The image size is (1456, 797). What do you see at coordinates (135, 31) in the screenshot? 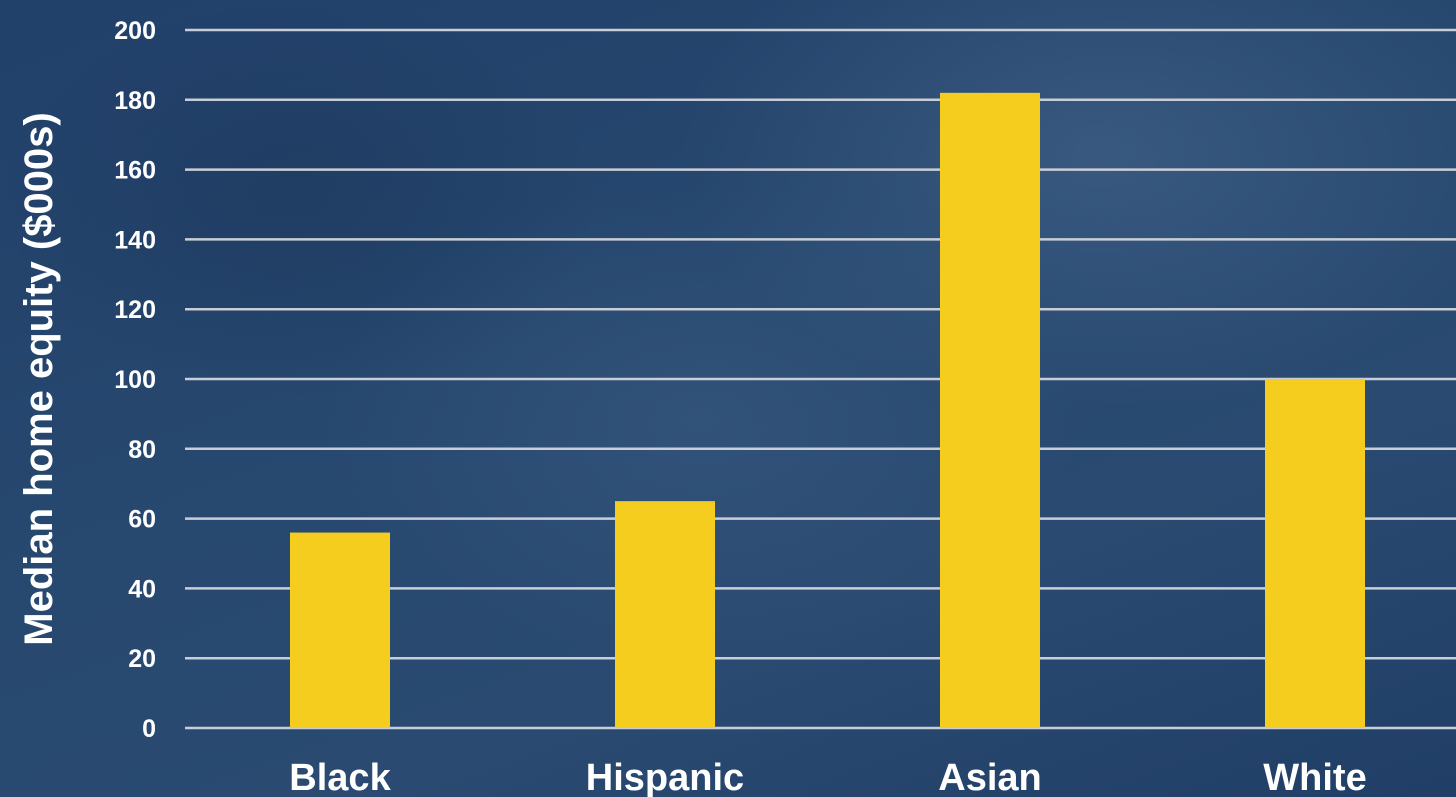
I see `y-tick-label: 200` at bounding box center [135, 31].